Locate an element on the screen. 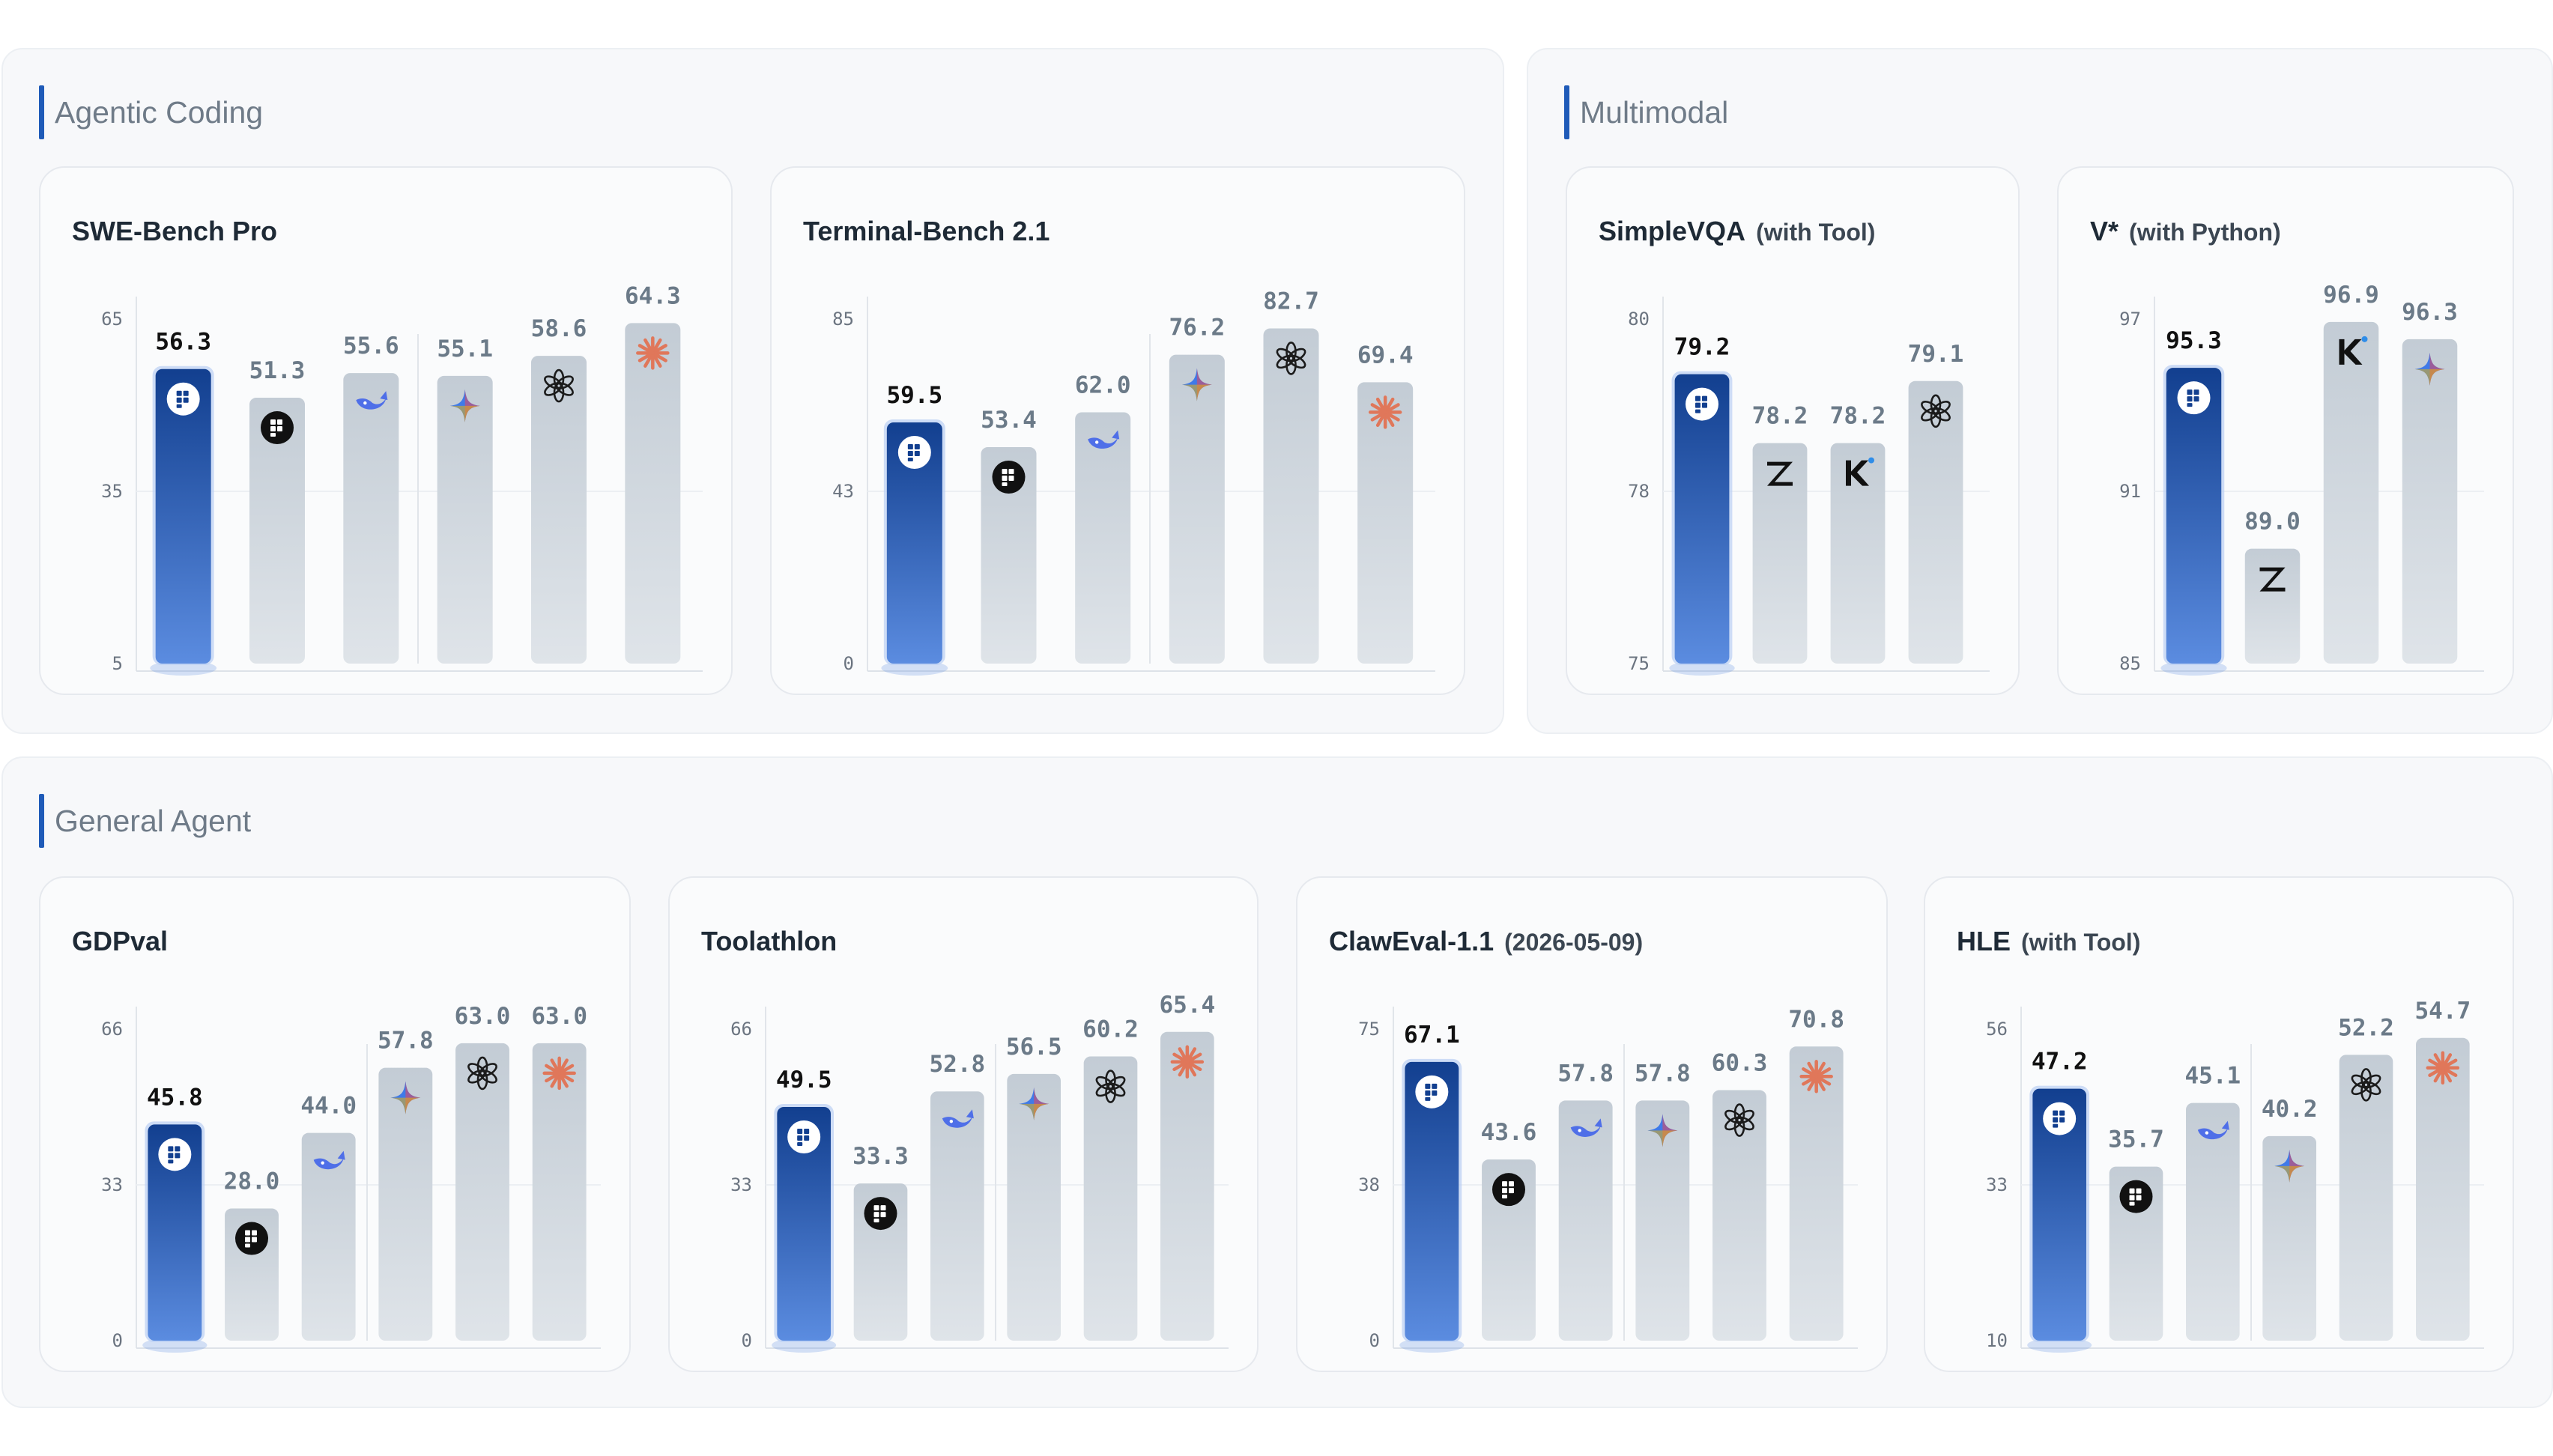 The width and height of the screenshot is (2553, 1456). chart-card-toolathlon: Toolathlon 66 33 0 49.5 33.3 52.8 56.5 60.2 65.4 is located at coordinates (963, 1124).